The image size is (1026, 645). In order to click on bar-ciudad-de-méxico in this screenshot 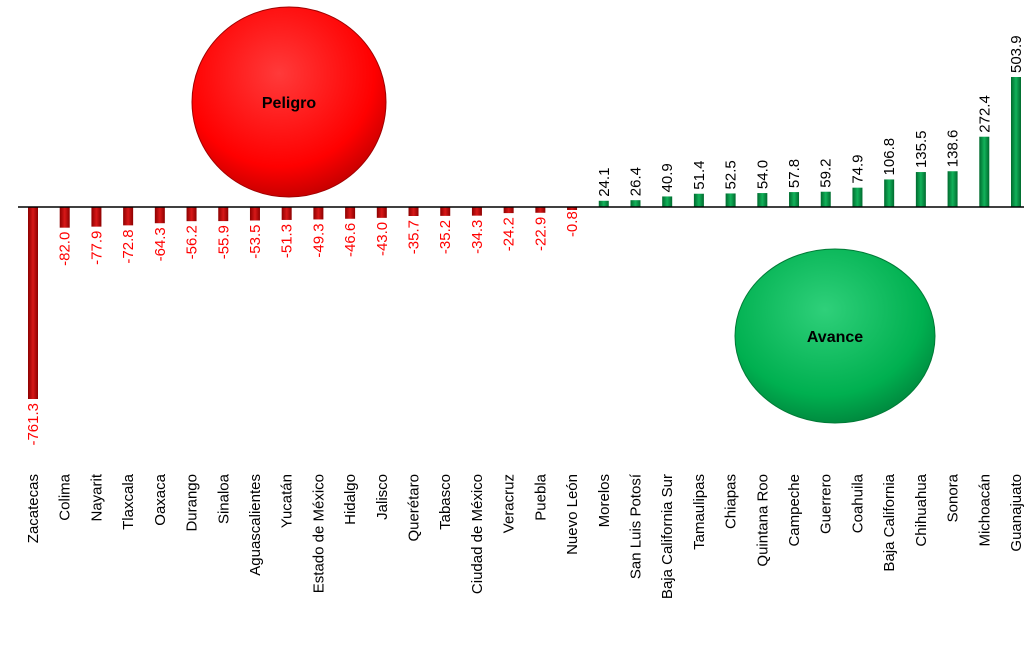, I will do `click(476, 211)`.